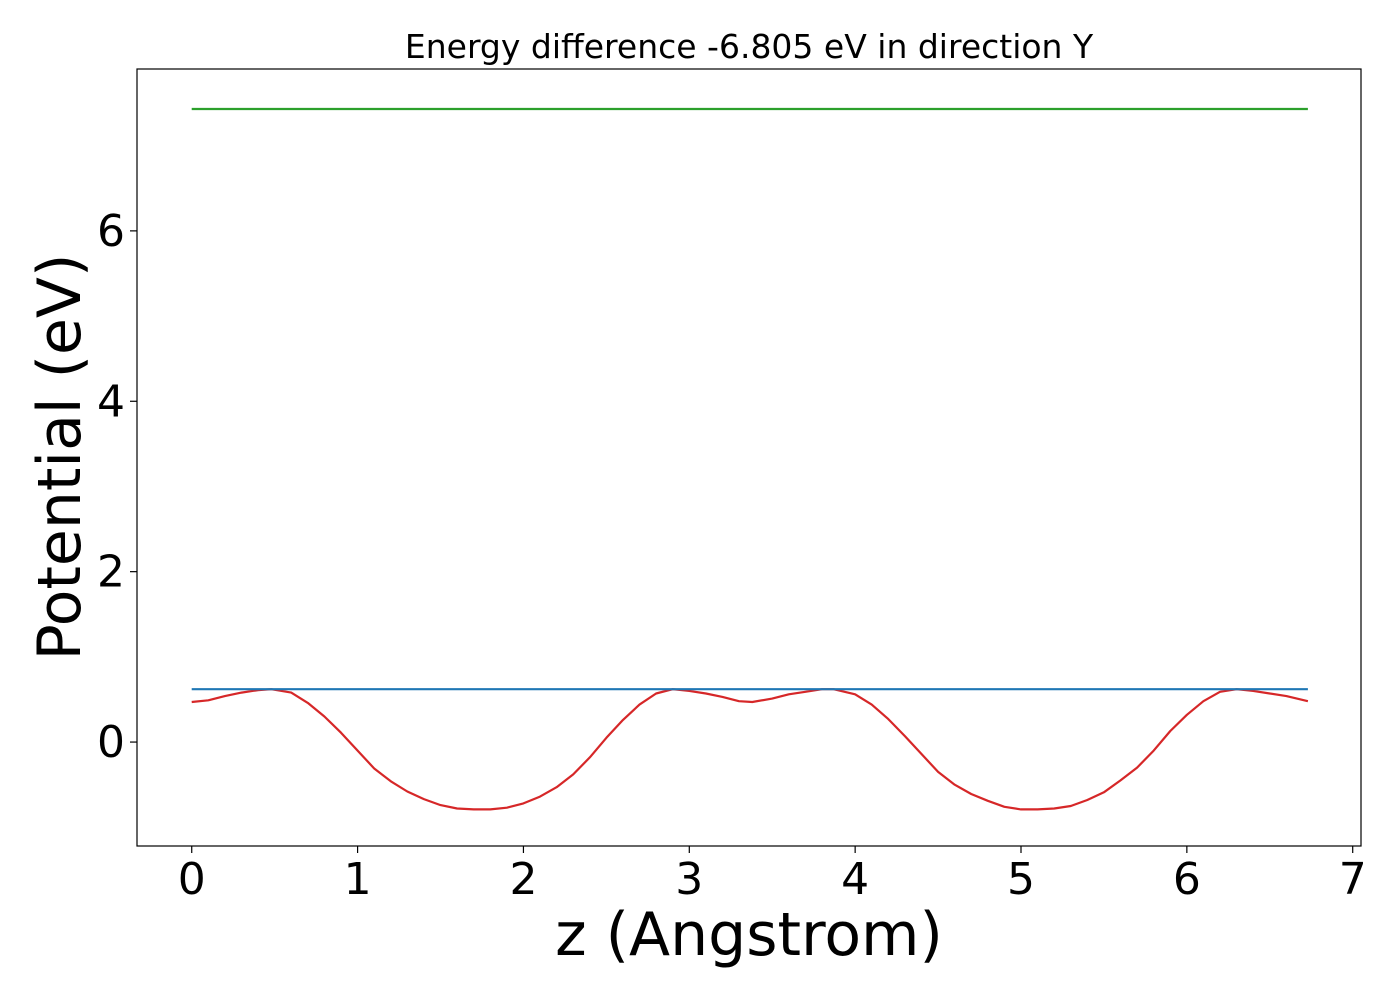 This screenshot has height=1000, width=1400. I want to click on y-tick-label: 2, so click(111, 572).